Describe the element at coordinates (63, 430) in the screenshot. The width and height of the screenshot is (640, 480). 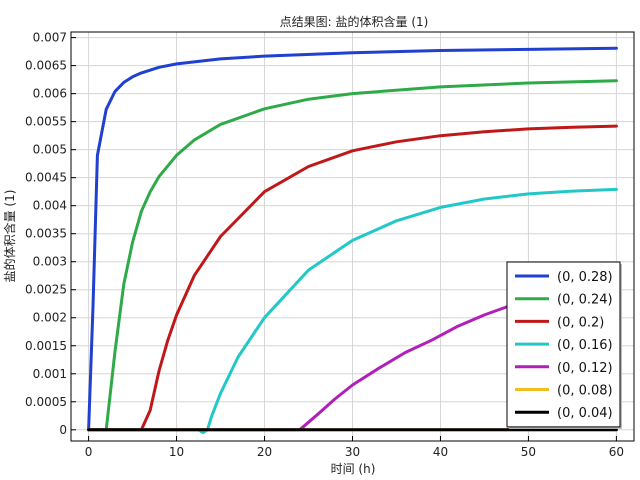
I see `y-tick-label: 0` at that location.